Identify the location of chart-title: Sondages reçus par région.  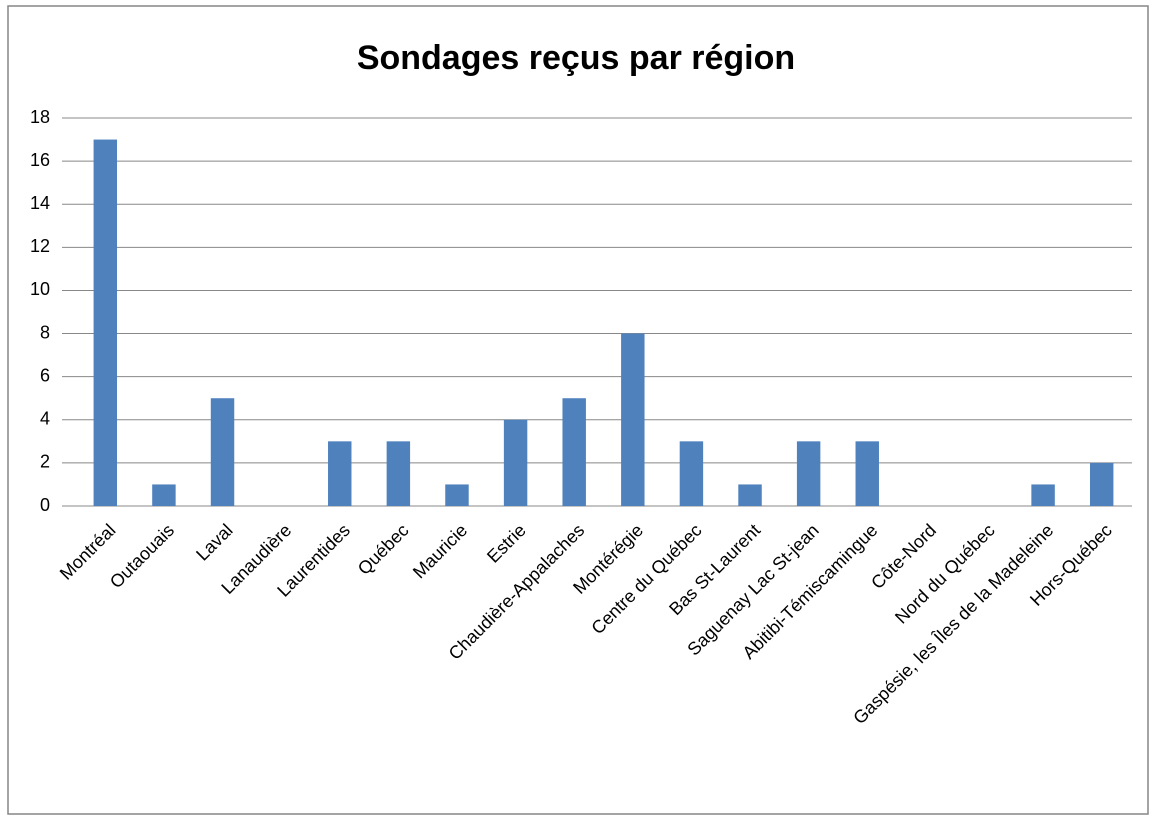
(576, 58).